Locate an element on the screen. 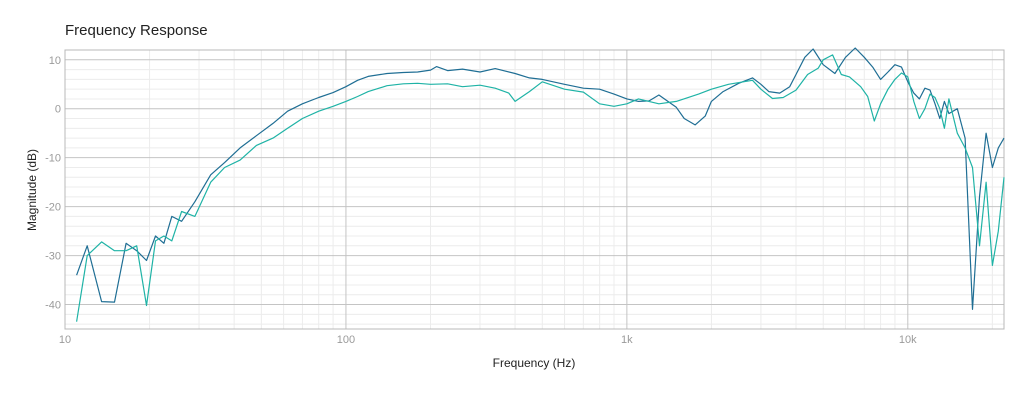 Image resolution: width=1024 pixels, height=400 pixels. y-tick-labels: 10 0 -10 -20 -30 -40 is located at coordinates (53, 183).